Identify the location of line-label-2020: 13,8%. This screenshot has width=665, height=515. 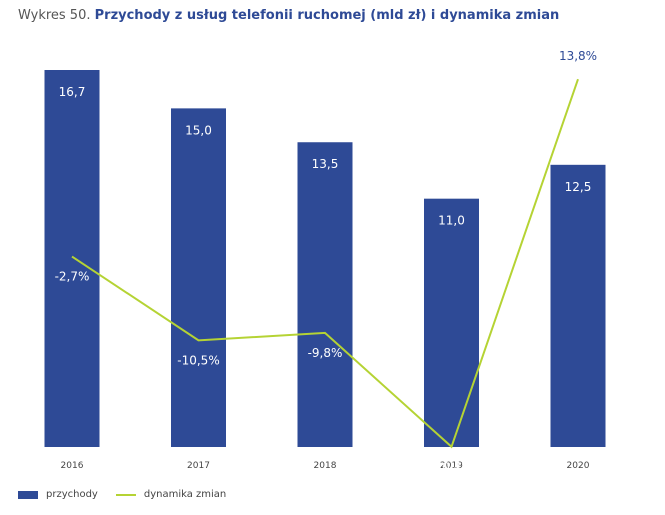
(578, 56).